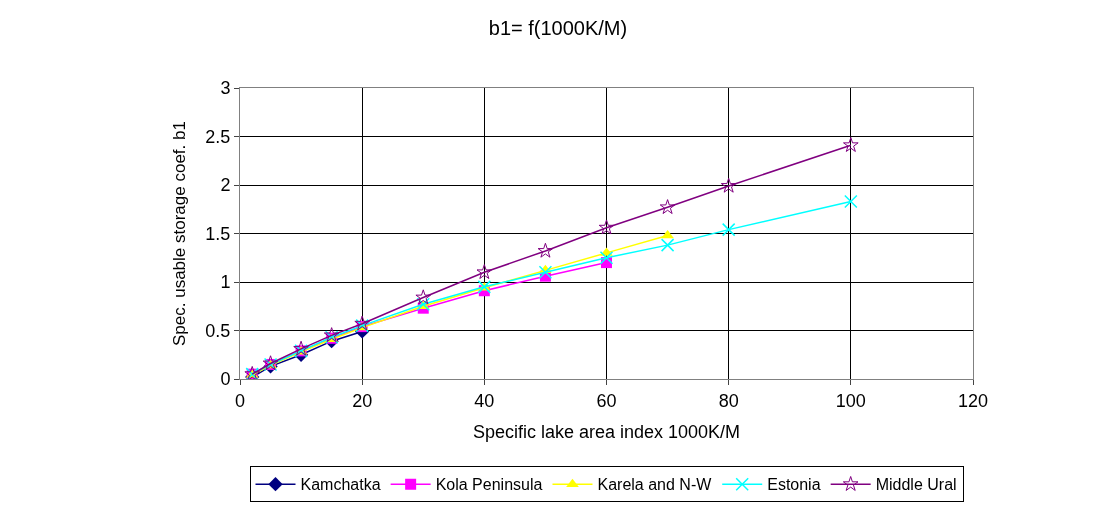  What do you see at coordinates (850, 400) in the screenshot?
I see `x-tick-label: 100` at bounding box center [850, 400].